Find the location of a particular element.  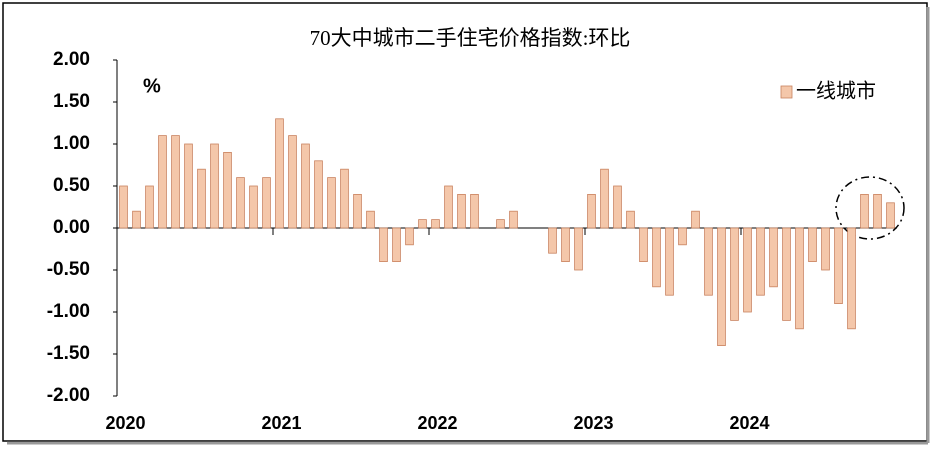

x-tick-label: 2022 is located at coordinates (437, 423).